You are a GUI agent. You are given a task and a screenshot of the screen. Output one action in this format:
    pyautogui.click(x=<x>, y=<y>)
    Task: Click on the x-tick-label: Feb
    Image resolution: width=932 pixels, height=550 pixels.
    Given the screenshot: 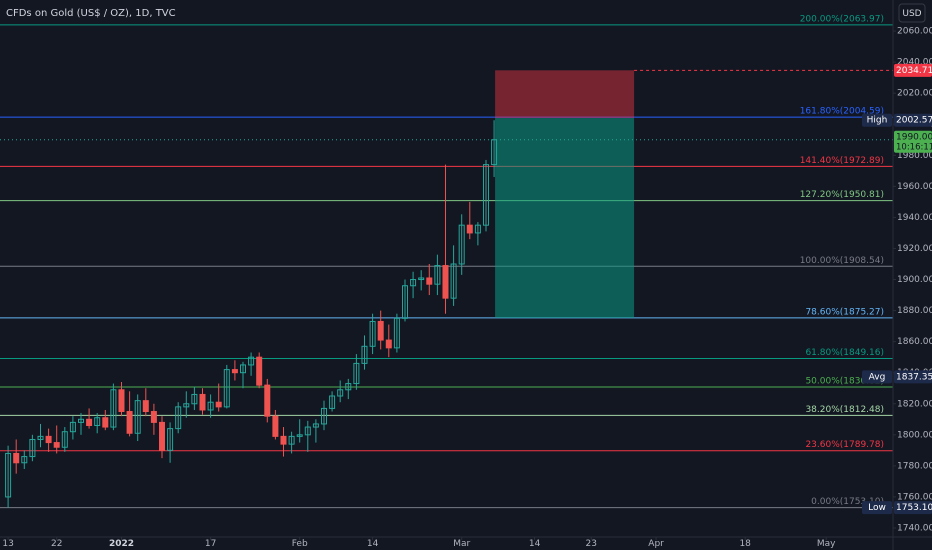 What is the action you would take?
    pyautogui.click(x=300, y=544)
    